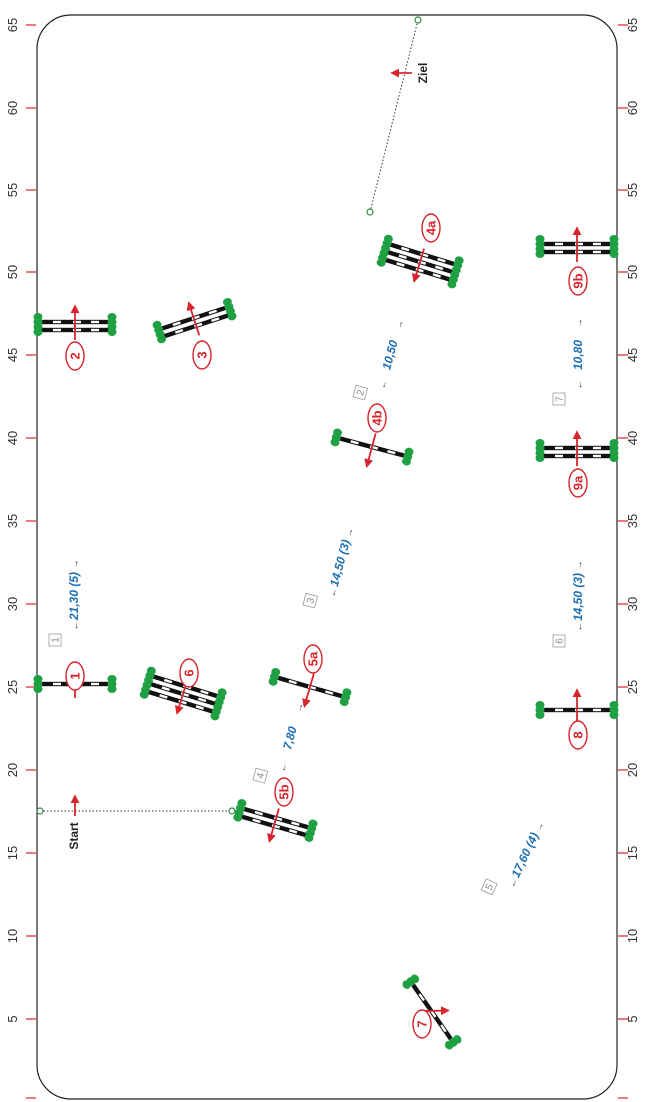  I want to click on jump-number: 5a, so click(313, 658).